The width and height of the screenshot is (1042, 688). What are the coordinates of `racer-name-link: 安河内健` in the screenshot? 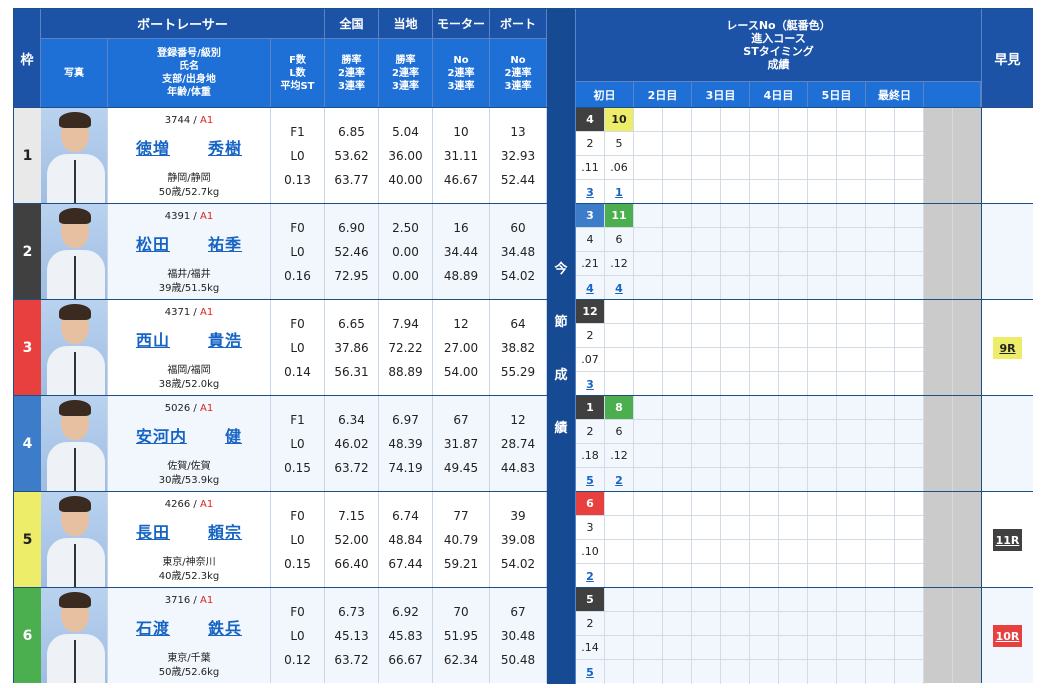 It's located at (189, 436).